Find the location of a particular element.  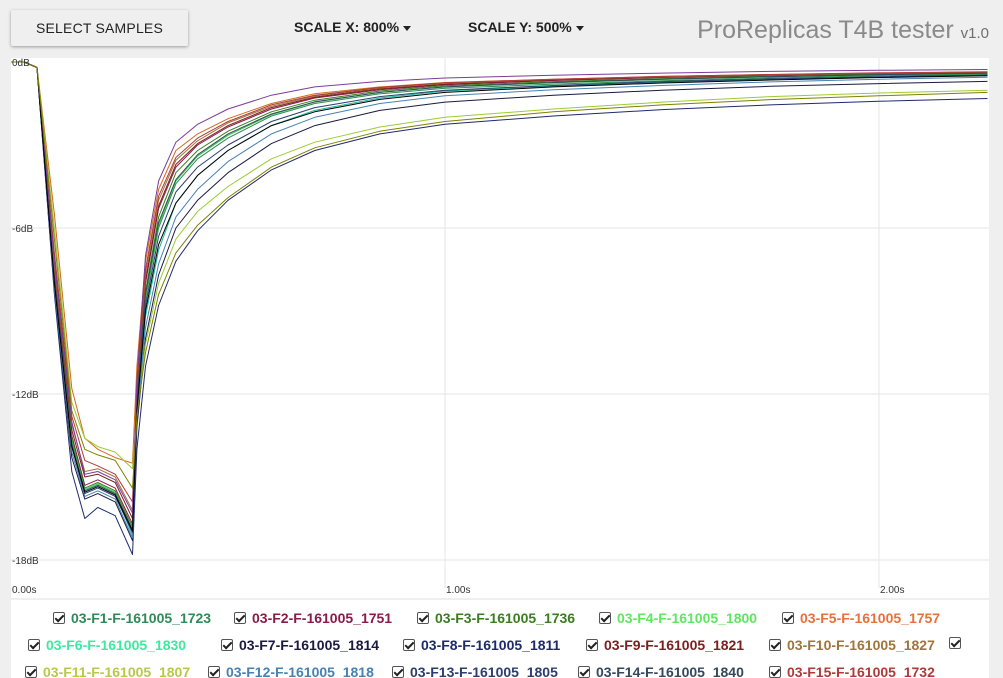

legend-label: 03-F7-F-161005_1814 is located at coordinates (309, 645).